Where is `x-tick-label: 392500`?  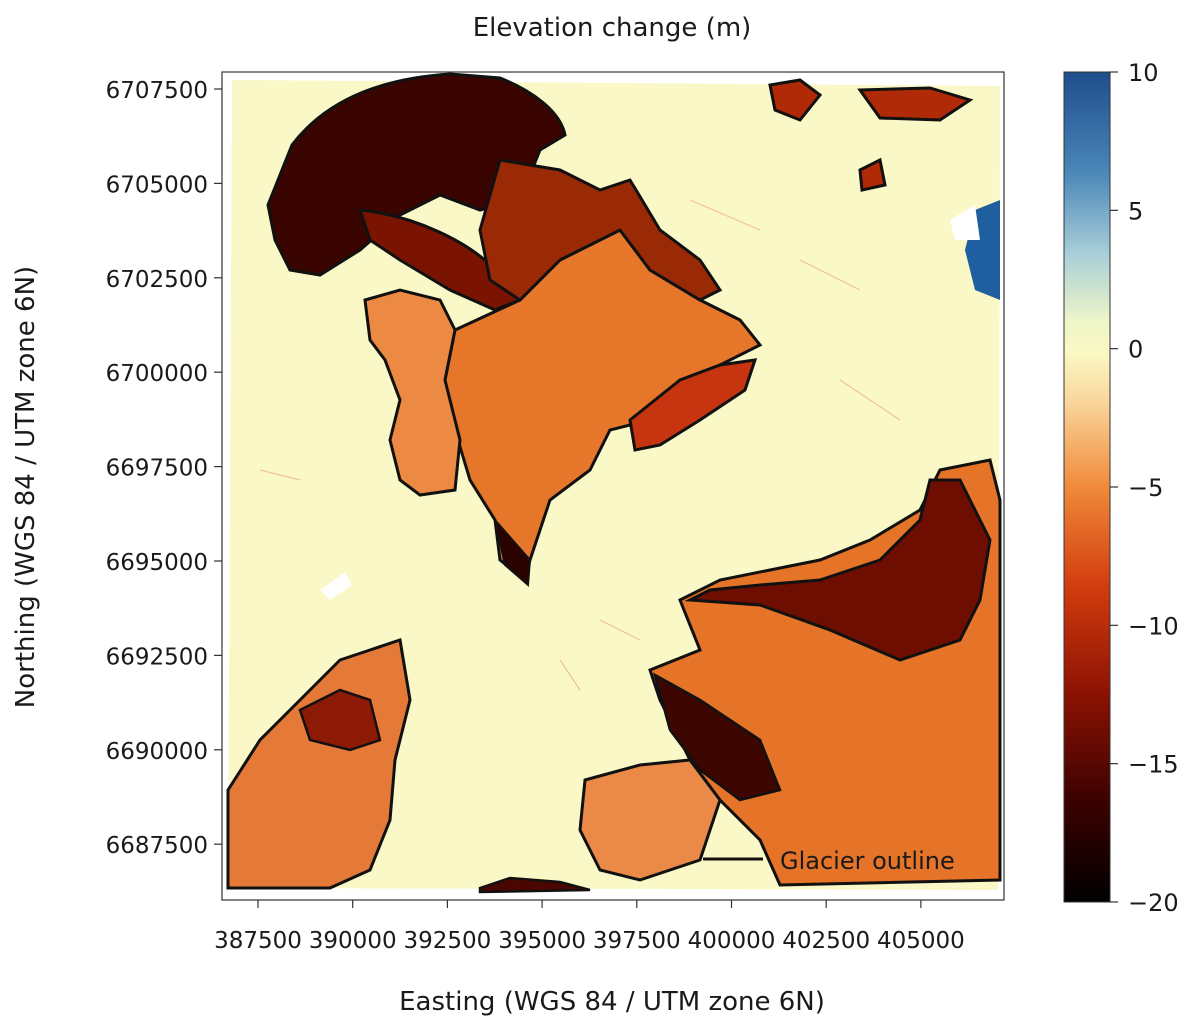
x-tick-label: 392500 is located at coordinates (447, 941).